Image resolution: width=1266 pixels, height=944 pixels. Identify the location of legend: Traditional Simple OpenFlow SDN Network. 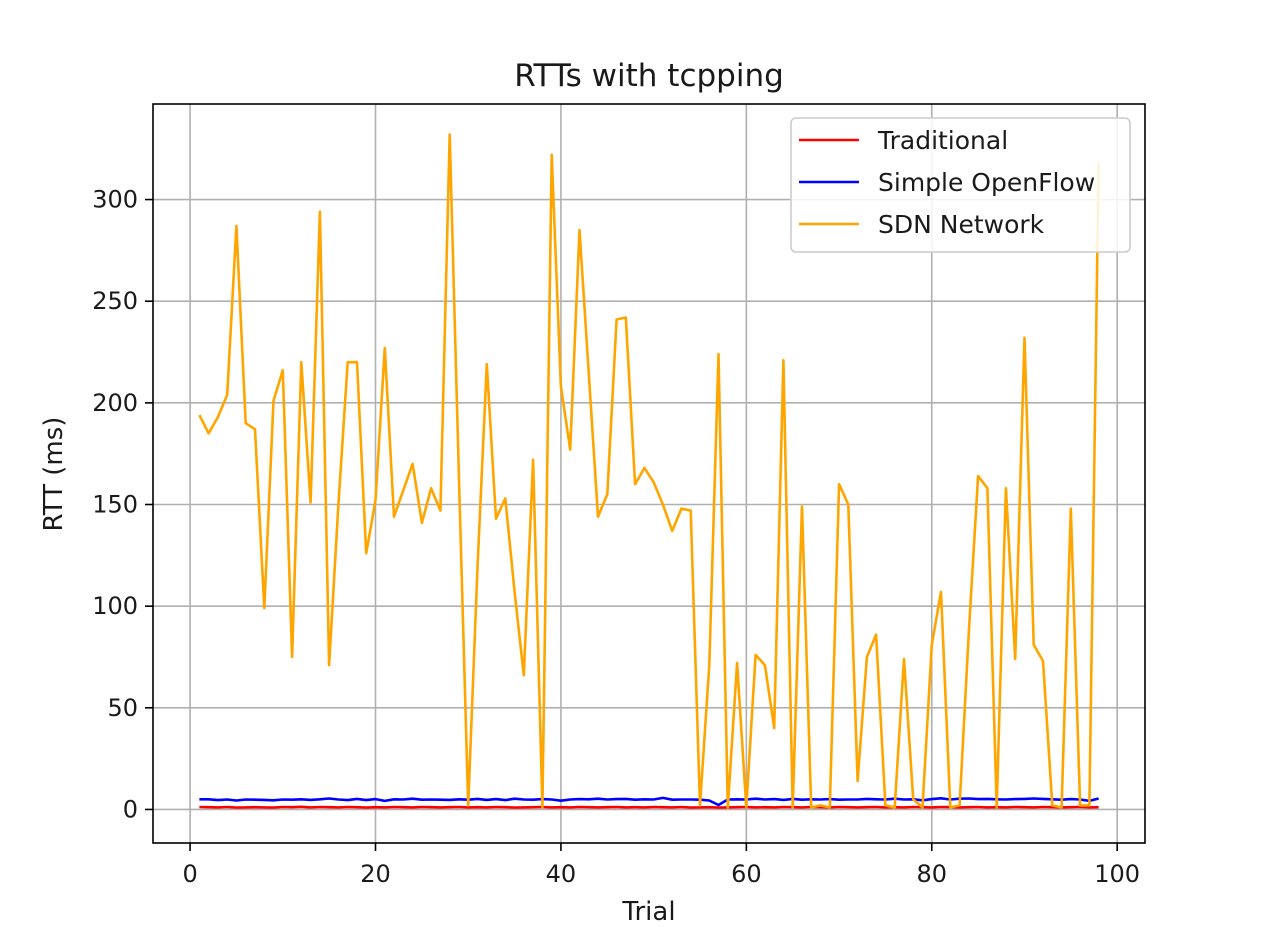
(960, 185).